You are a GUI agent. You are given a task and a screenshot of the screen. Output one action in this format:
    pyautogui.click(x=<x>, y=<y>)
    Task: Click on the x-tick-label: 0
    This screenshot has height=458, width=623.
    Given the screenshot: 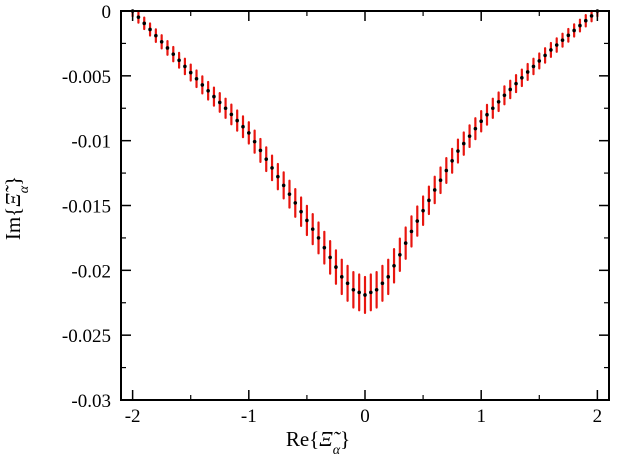 What is the action you would take?
    pyautogui.click(x=365, y=416)
    